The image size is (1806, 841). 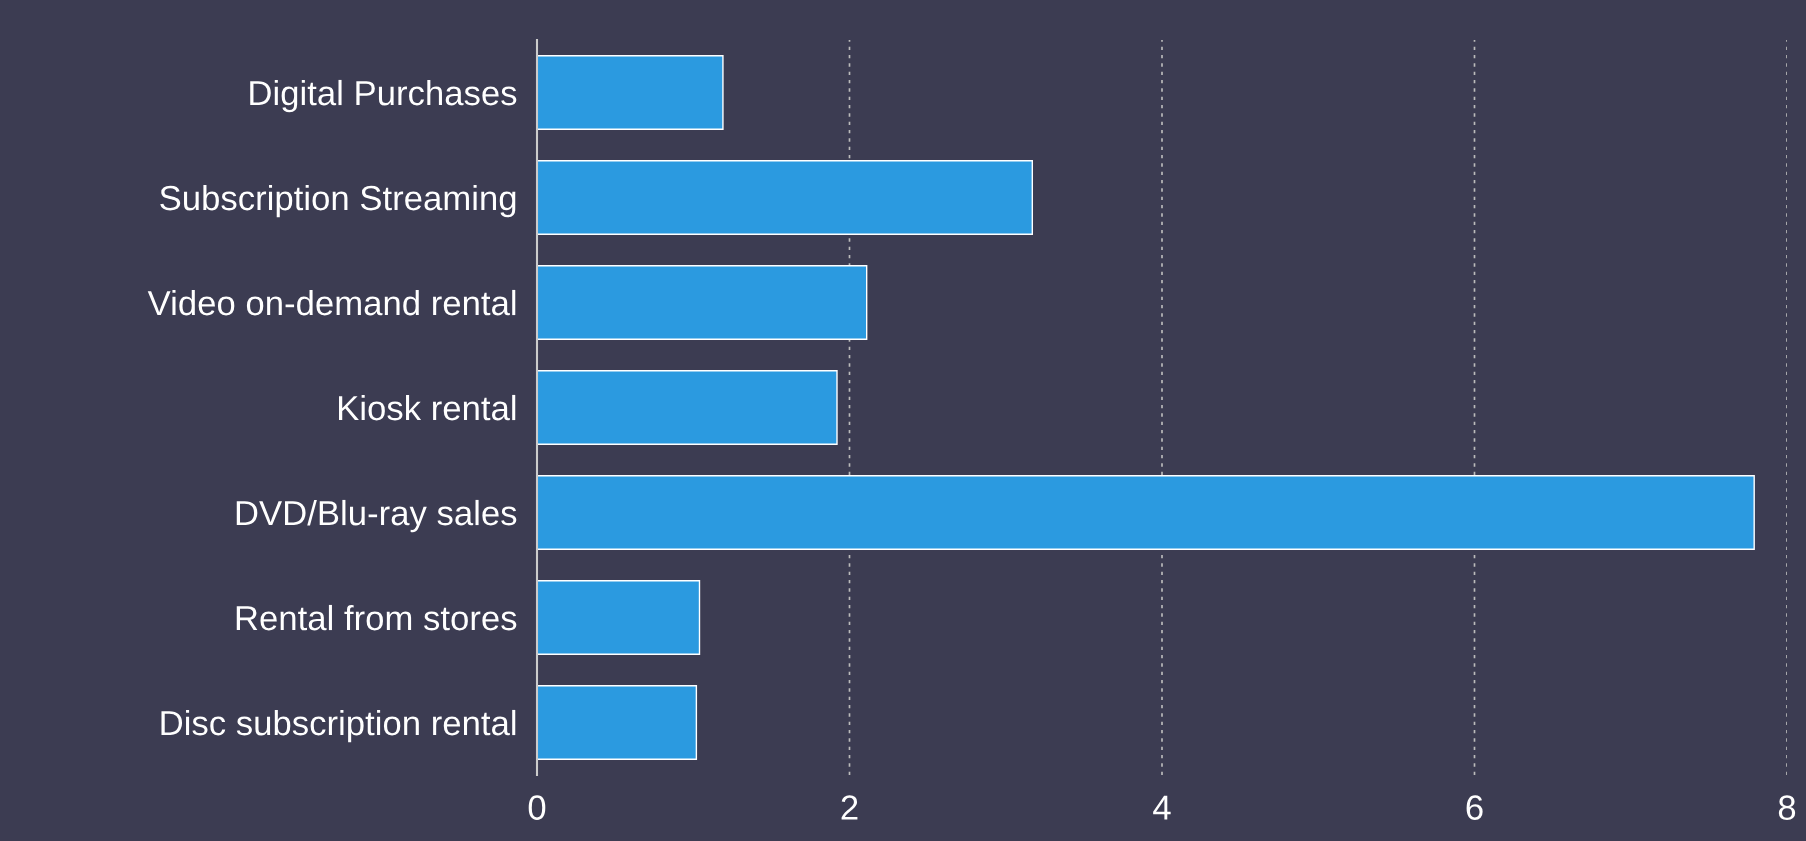 What do you see at coordinates (376, 516) in the screenshot?
I see `y-tick-label: DVD/Blu-ray sales` at bounding box center [376, 516].